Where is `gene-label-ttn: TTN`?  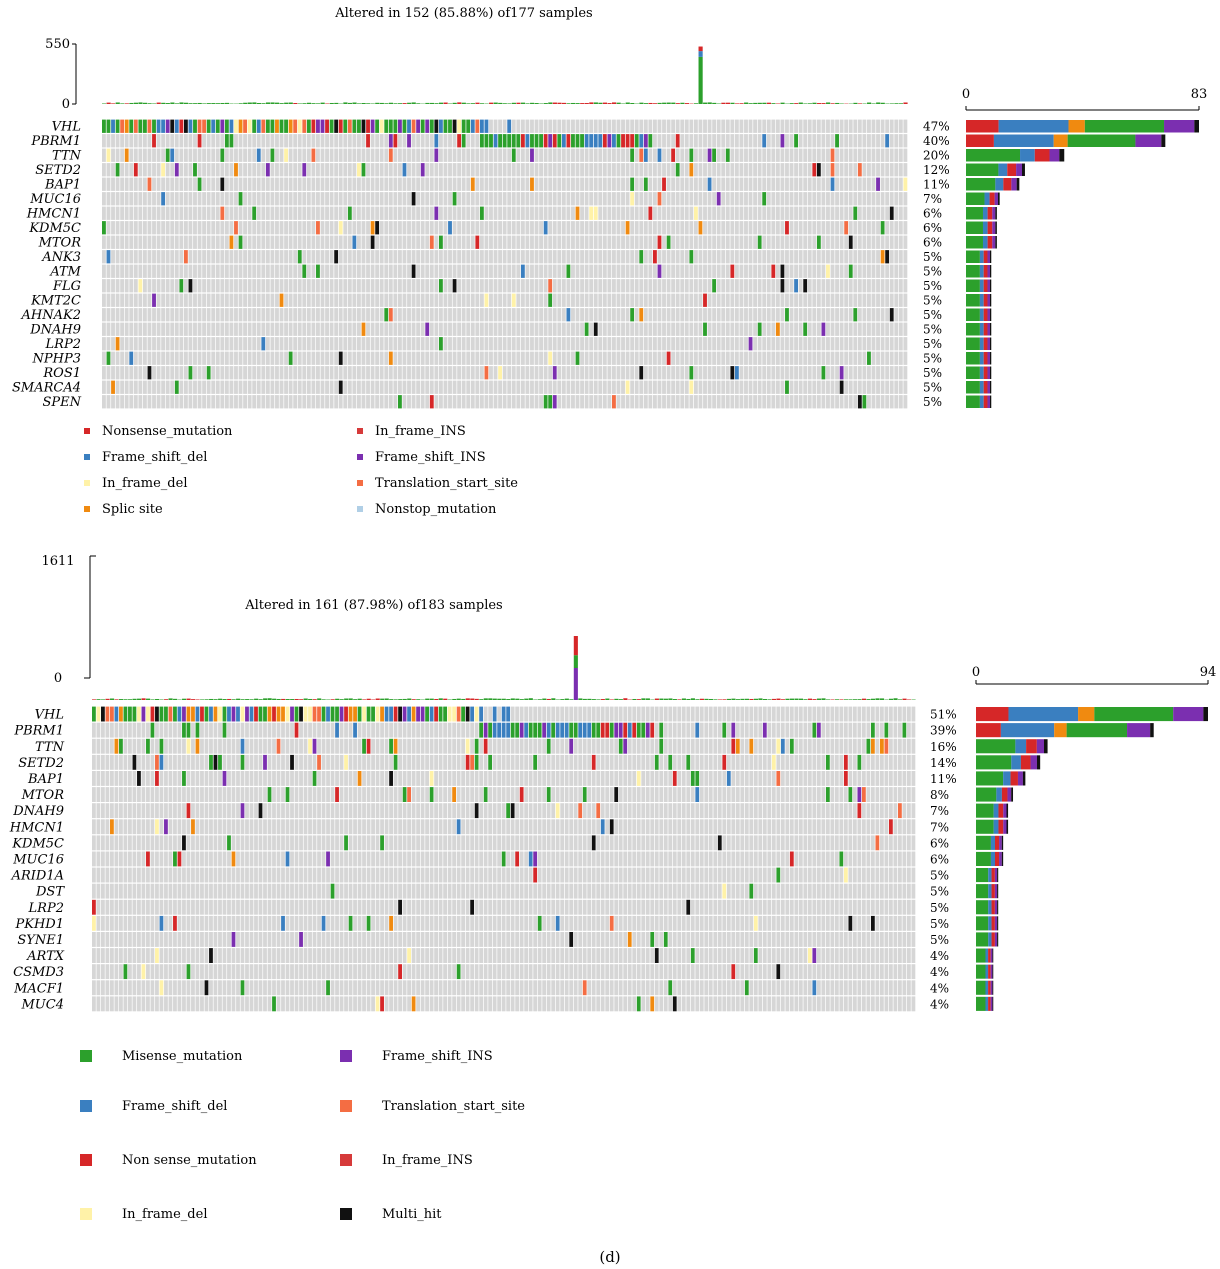
gene-label-ttn: TTN is located at coordinates (67, 155).